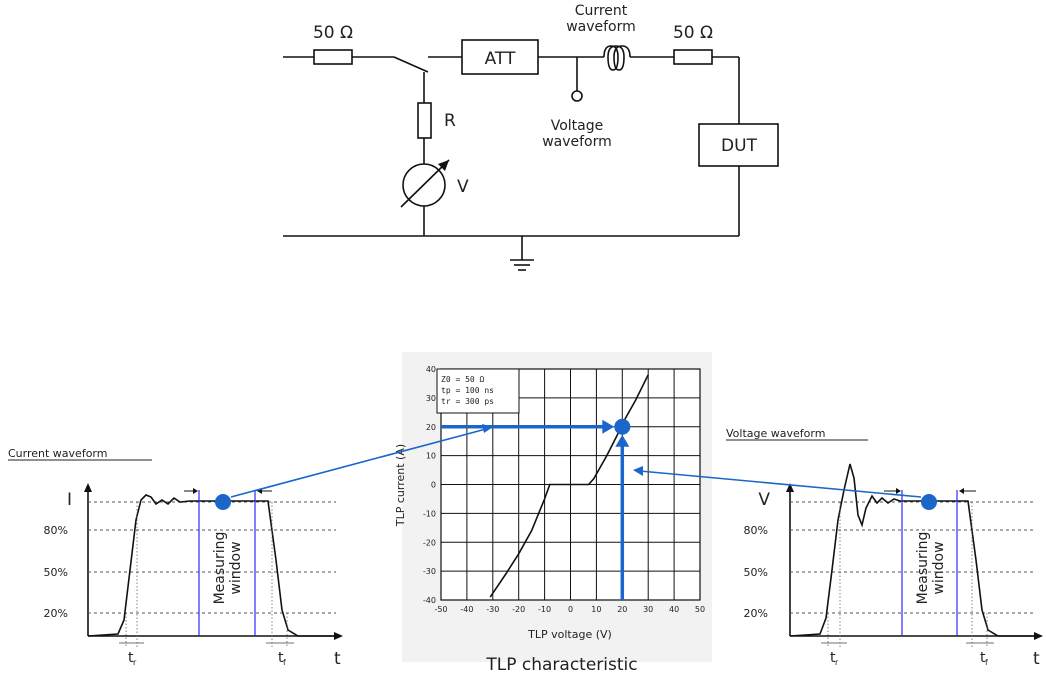 The height and width of the screenshot is (684, 1046). I want to click on voltage-window-arrowhead-left, so click(898, 491).